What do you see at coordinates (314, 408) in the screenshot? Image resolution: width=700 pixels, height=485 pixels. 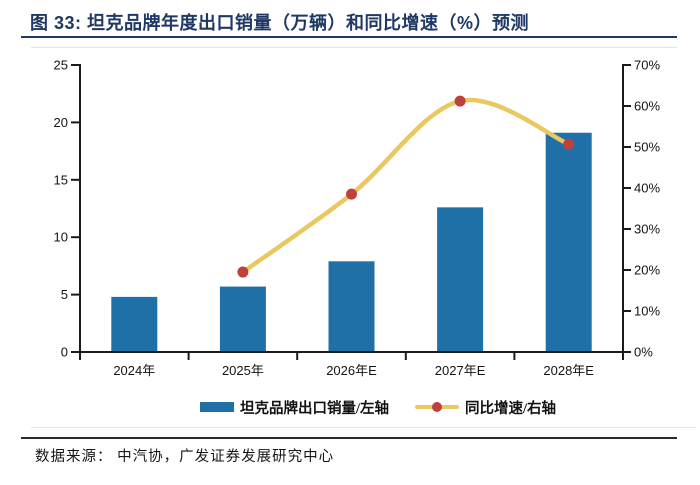 I see `legend-bar-label: 坦克品牌出口销量/左轴` at bounding box center [314, 408].